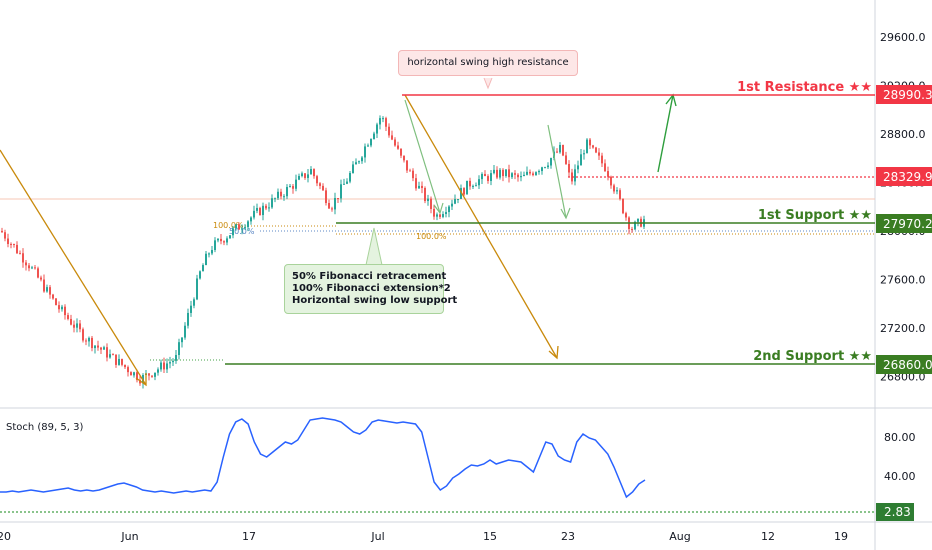  What do you see at coordinates (488, 63) in the screenshot?
I see `resistance-note: horizontal swing high resistance` at bounding box center [488, 63].